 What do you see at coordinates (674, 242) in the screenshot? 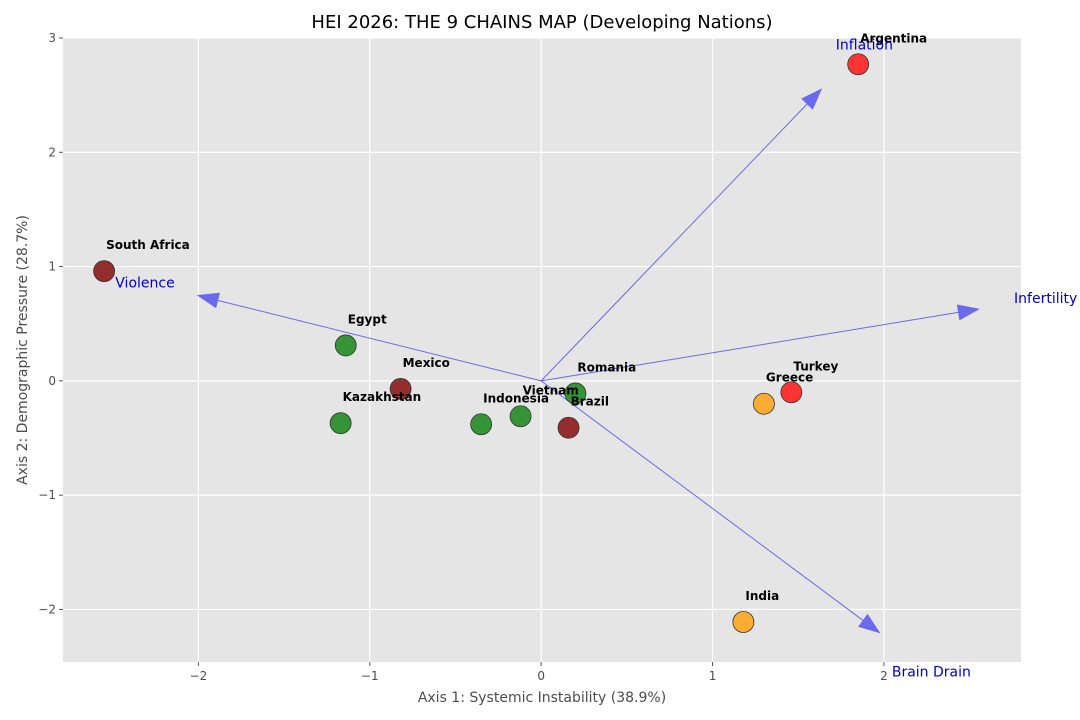
I see `vector-line-inflation` at bounding box center [674, 242].